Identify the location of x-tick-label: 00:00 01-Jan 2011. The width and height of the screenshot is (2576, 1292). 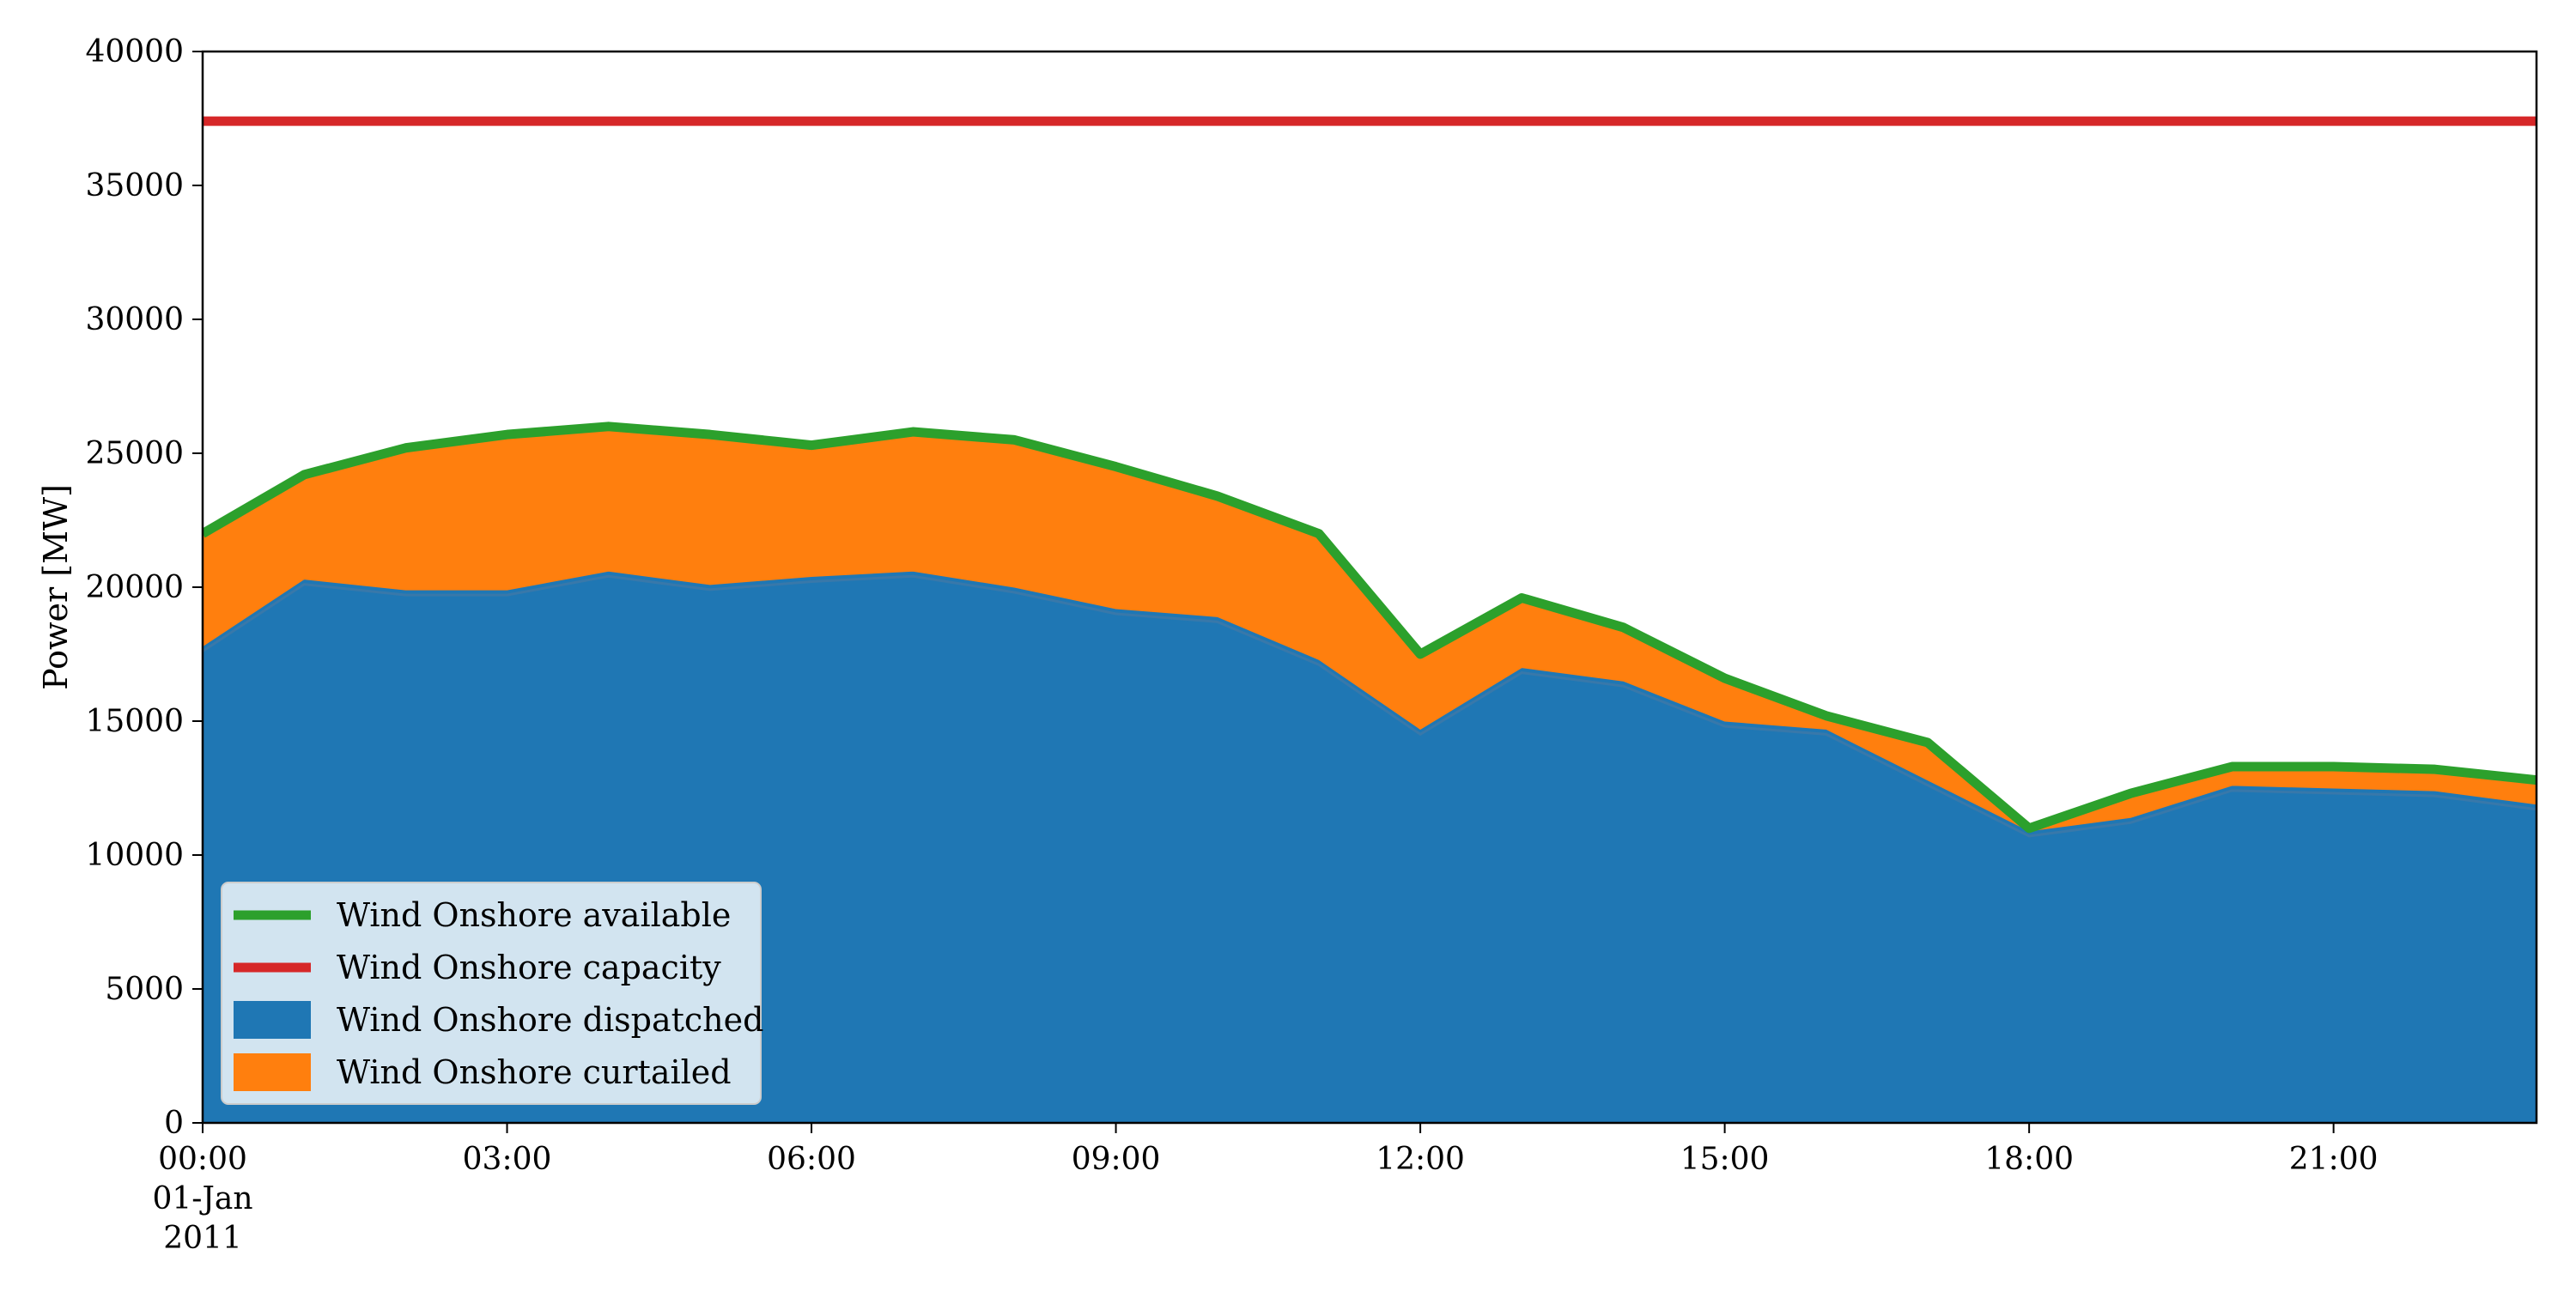
(202, 1199).